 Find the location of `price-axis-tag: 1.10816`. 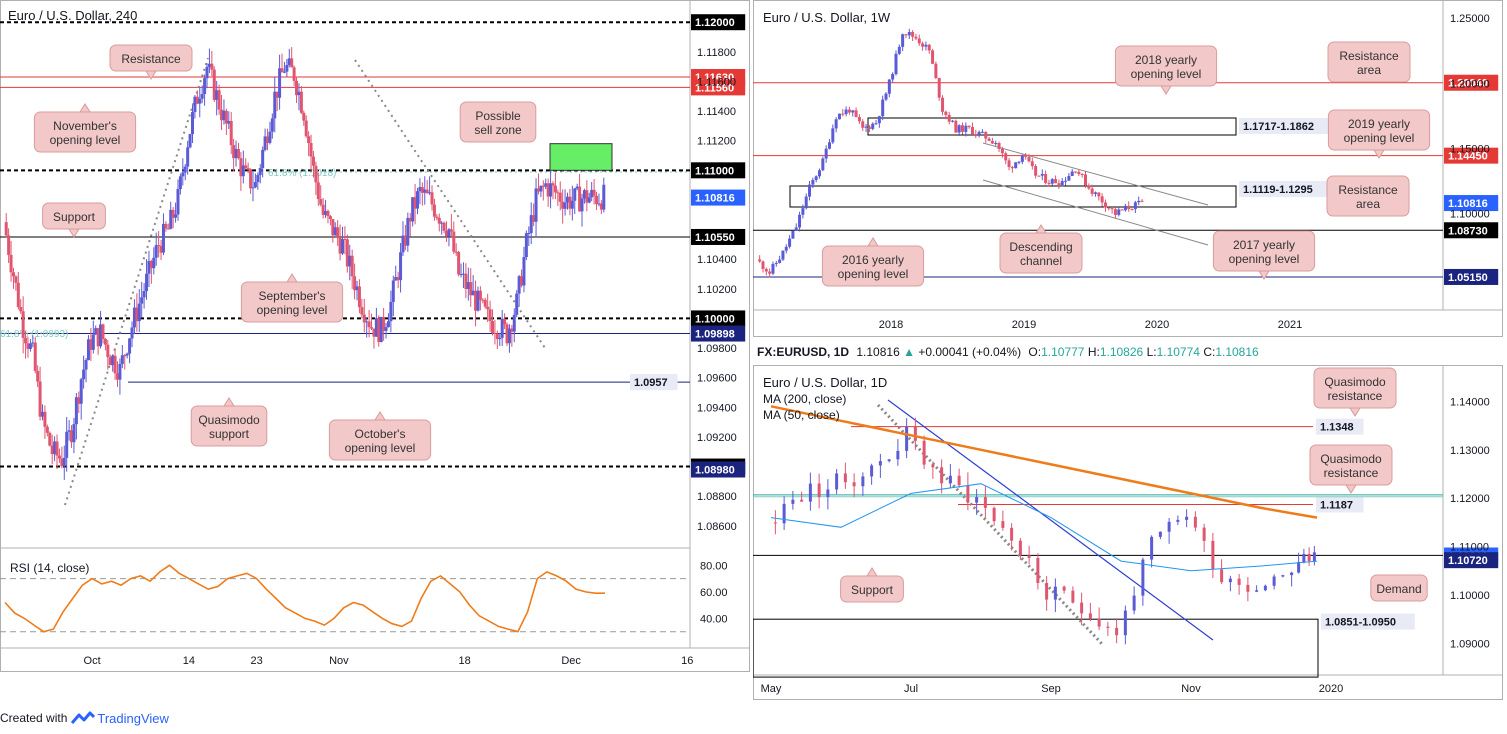

price-axis-tag: 1.10816 is located at coordinates (715, 199).